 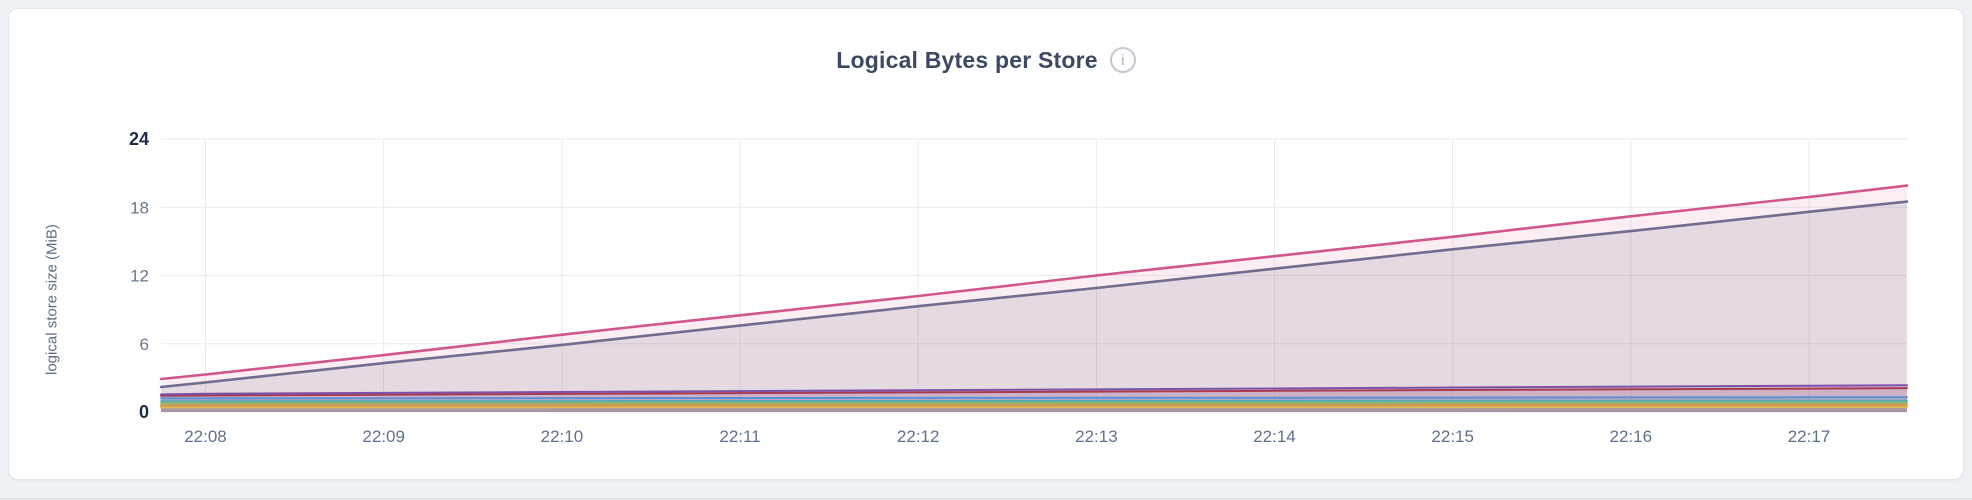 What do you see at coordinates (1034, 409) in the screenshot?
I see `series-9-yellow-fill` at bounding box center [1034, 409].